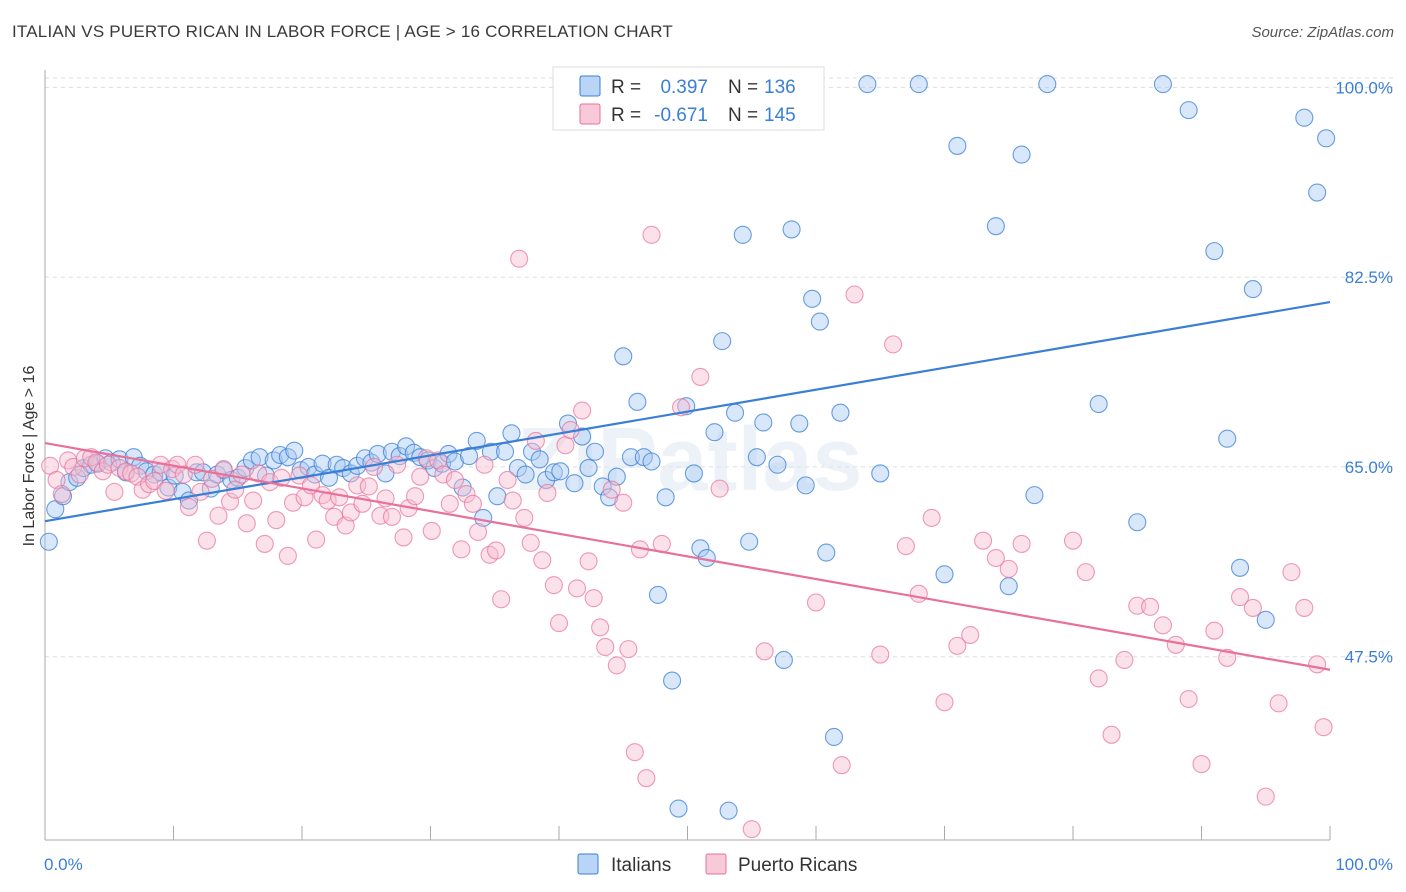  I want to click on bottom-legend-label-puerto-ricans: Puerto Ricans, so click(797, 865).